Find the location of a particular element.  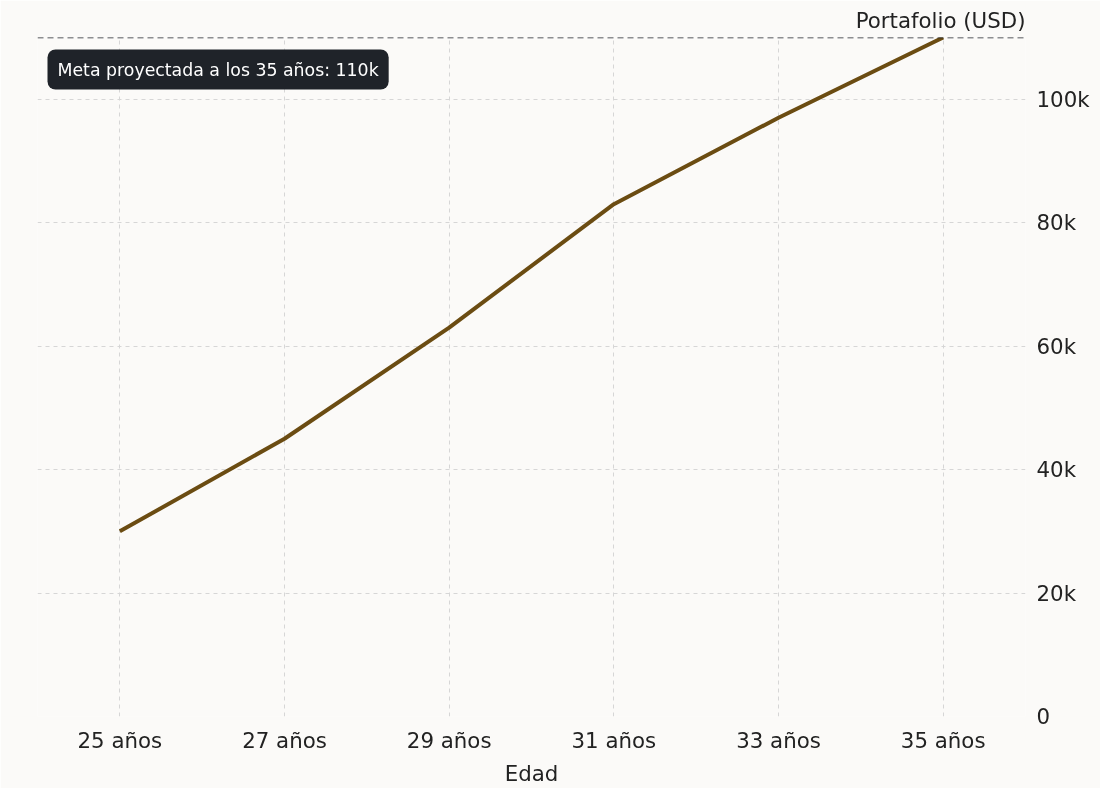

y-tick-label: 20k is located at coordinates (1056, 593).